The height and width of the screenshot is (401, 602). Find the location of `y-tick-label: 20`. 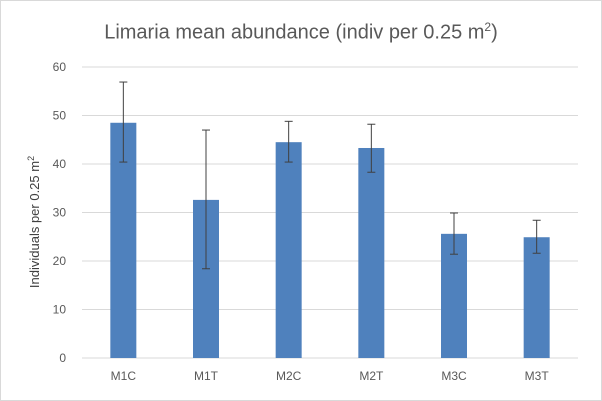

y-tick-label: 20 is located at coordinates (60, 261).